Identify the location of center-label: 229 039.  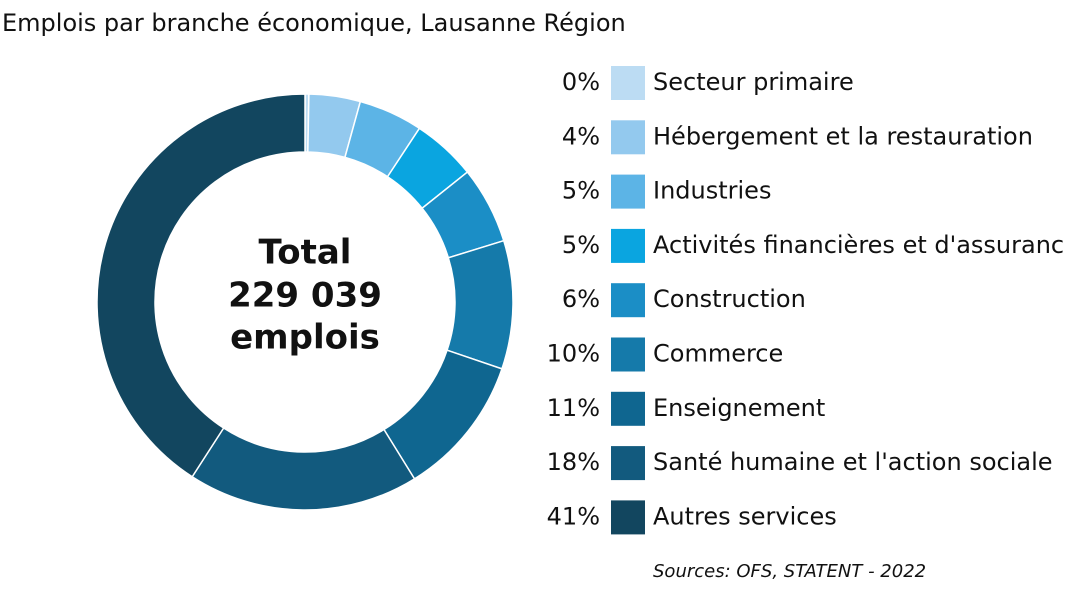
(305, 296).